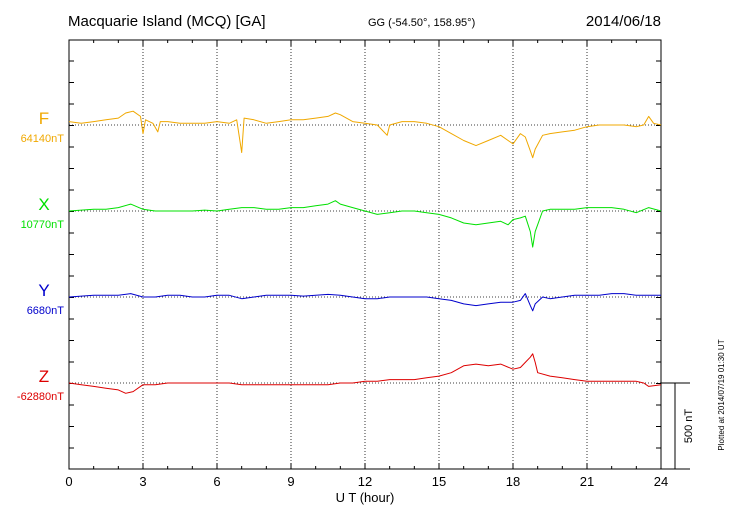 The width and height of the screenshot is (730, 520). I want to click on x-tick-label: 15, so click(439, 481).